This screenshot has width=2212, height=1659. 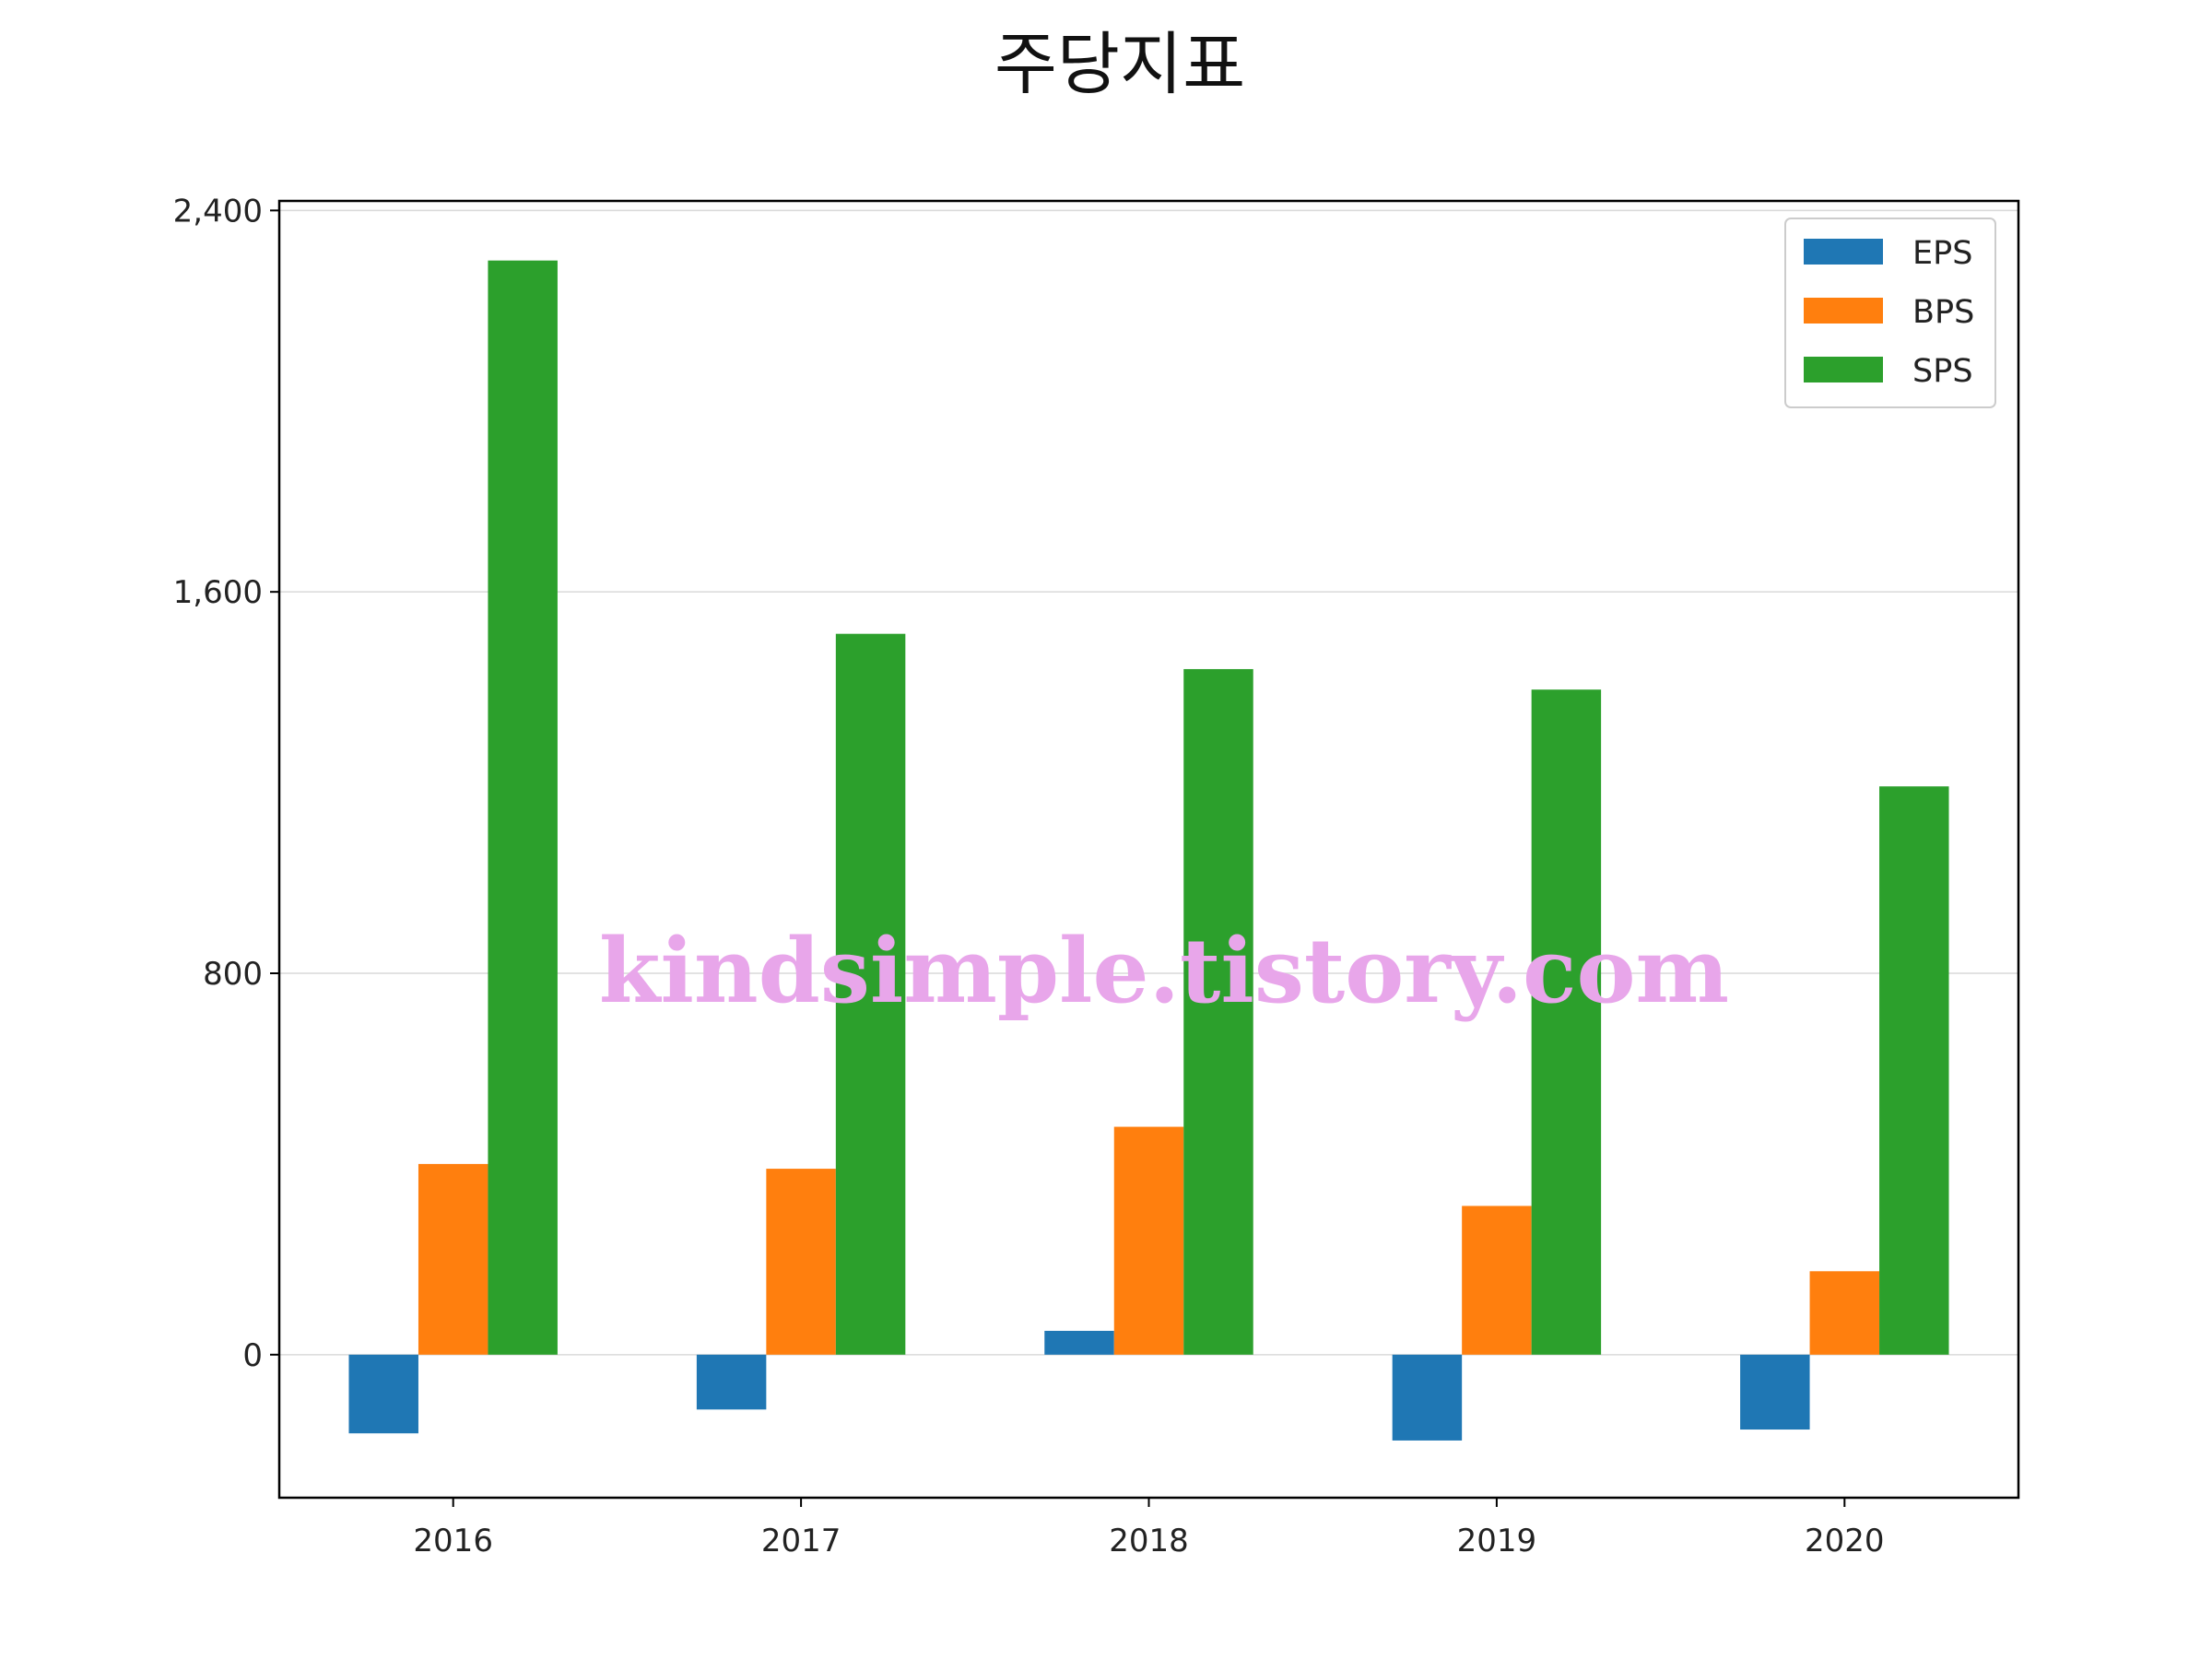 I want to click on bar-sps-2016, so click(x=523, y=807).